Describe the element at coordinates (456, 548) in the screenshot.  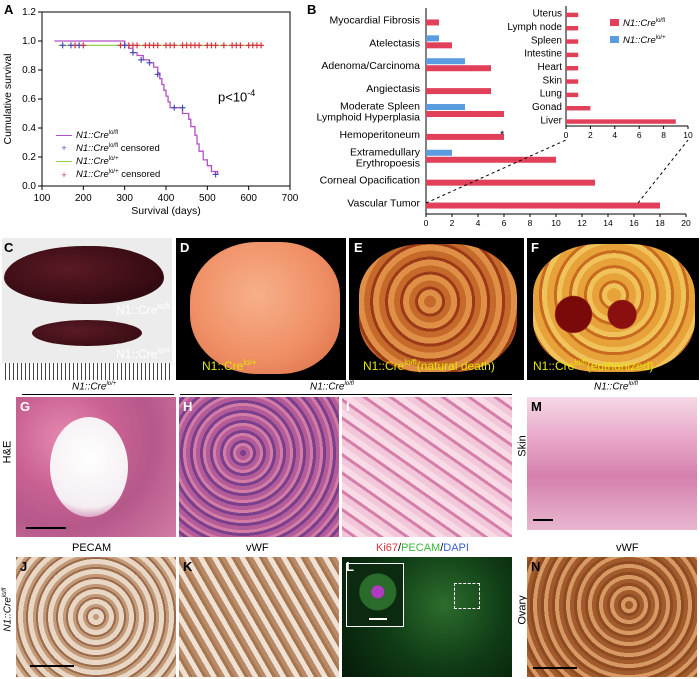
I see `label-l-dapi: DAPI` at that location.